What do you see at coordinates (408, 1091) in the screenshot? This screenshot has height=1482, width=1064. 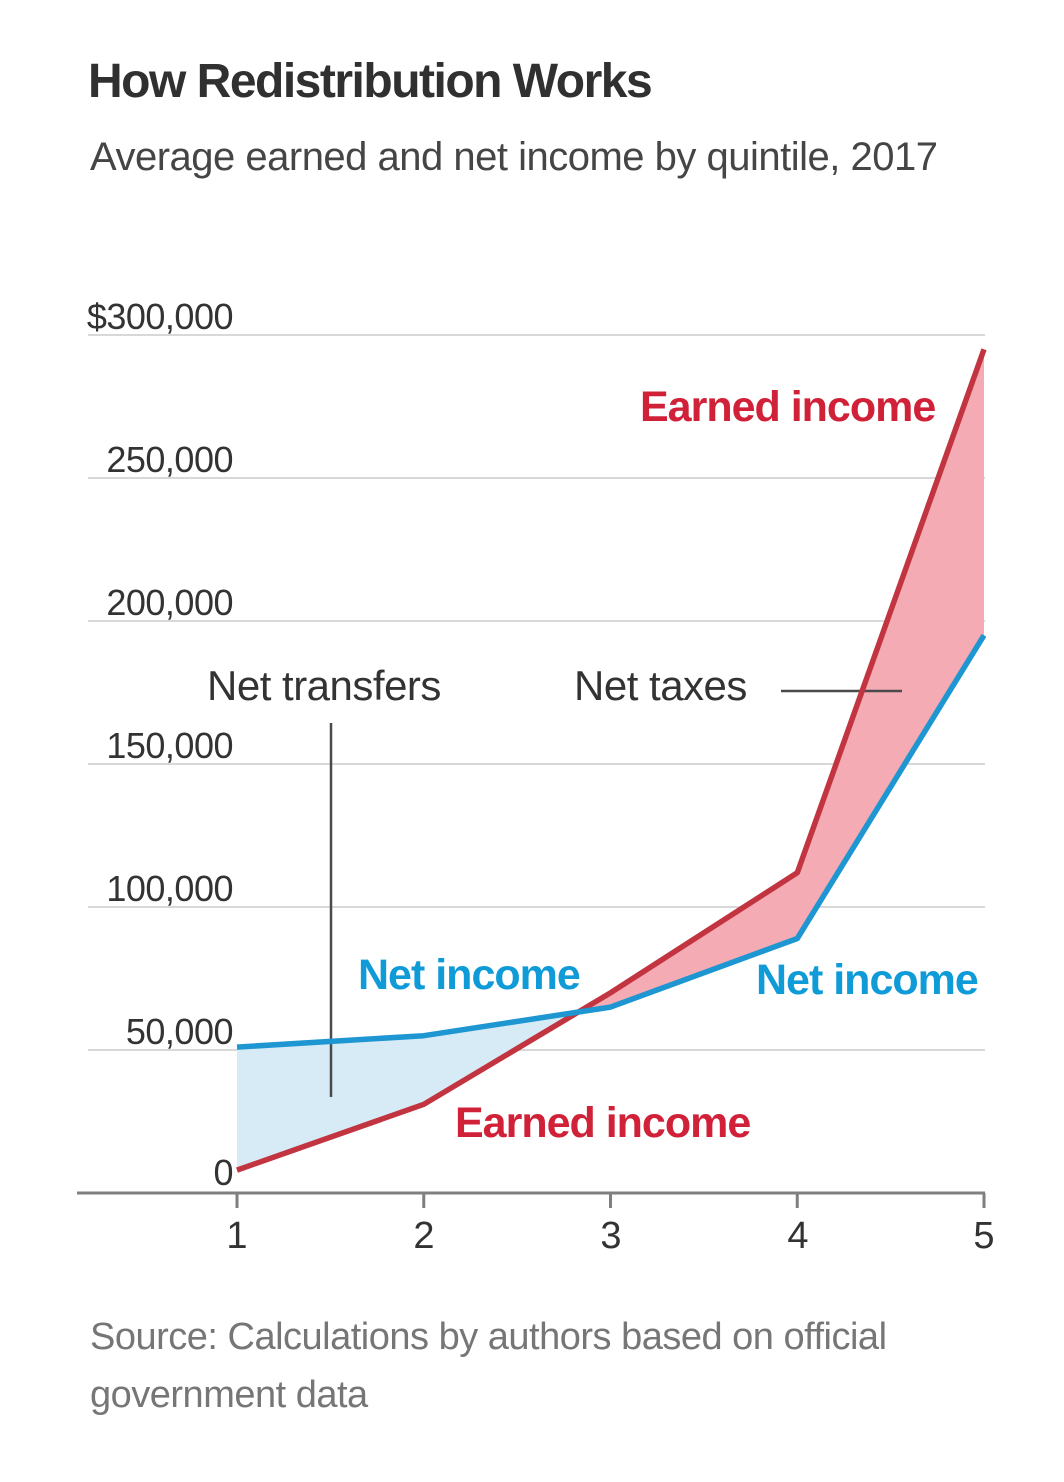 I see `net-transfers-fill` at bounding box center [408, 1091].